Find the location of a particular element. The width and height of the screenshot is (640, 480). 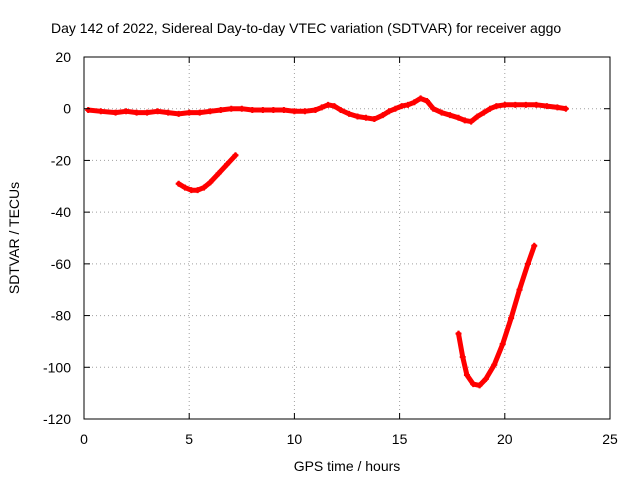

y-tick-label: -100 is located at coordinates (57, 367).